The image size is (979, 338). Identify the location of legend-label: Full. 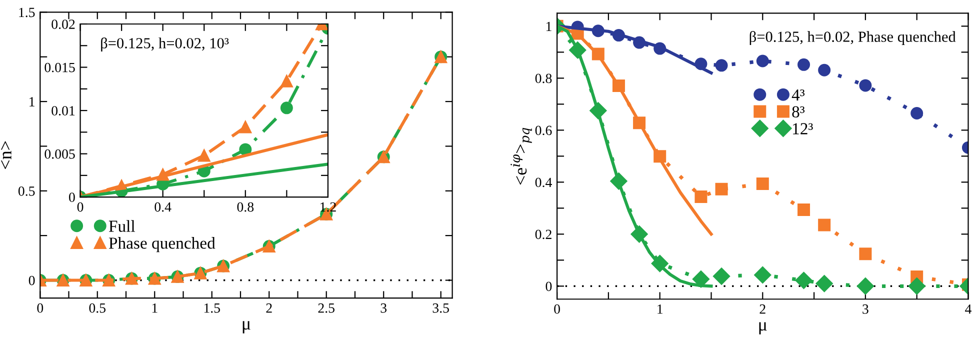
(121, 226).